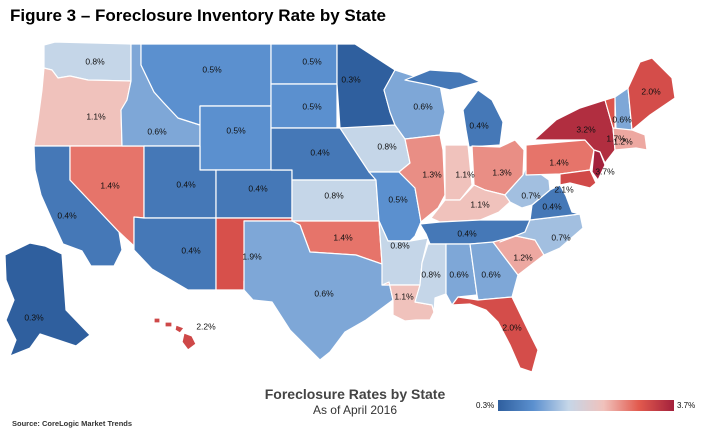 This screenshot has width=710, height=434. Describe the element at coordinates (236, 130) in the screenshot. I see `state-label-wy: 0.5%` at that location.